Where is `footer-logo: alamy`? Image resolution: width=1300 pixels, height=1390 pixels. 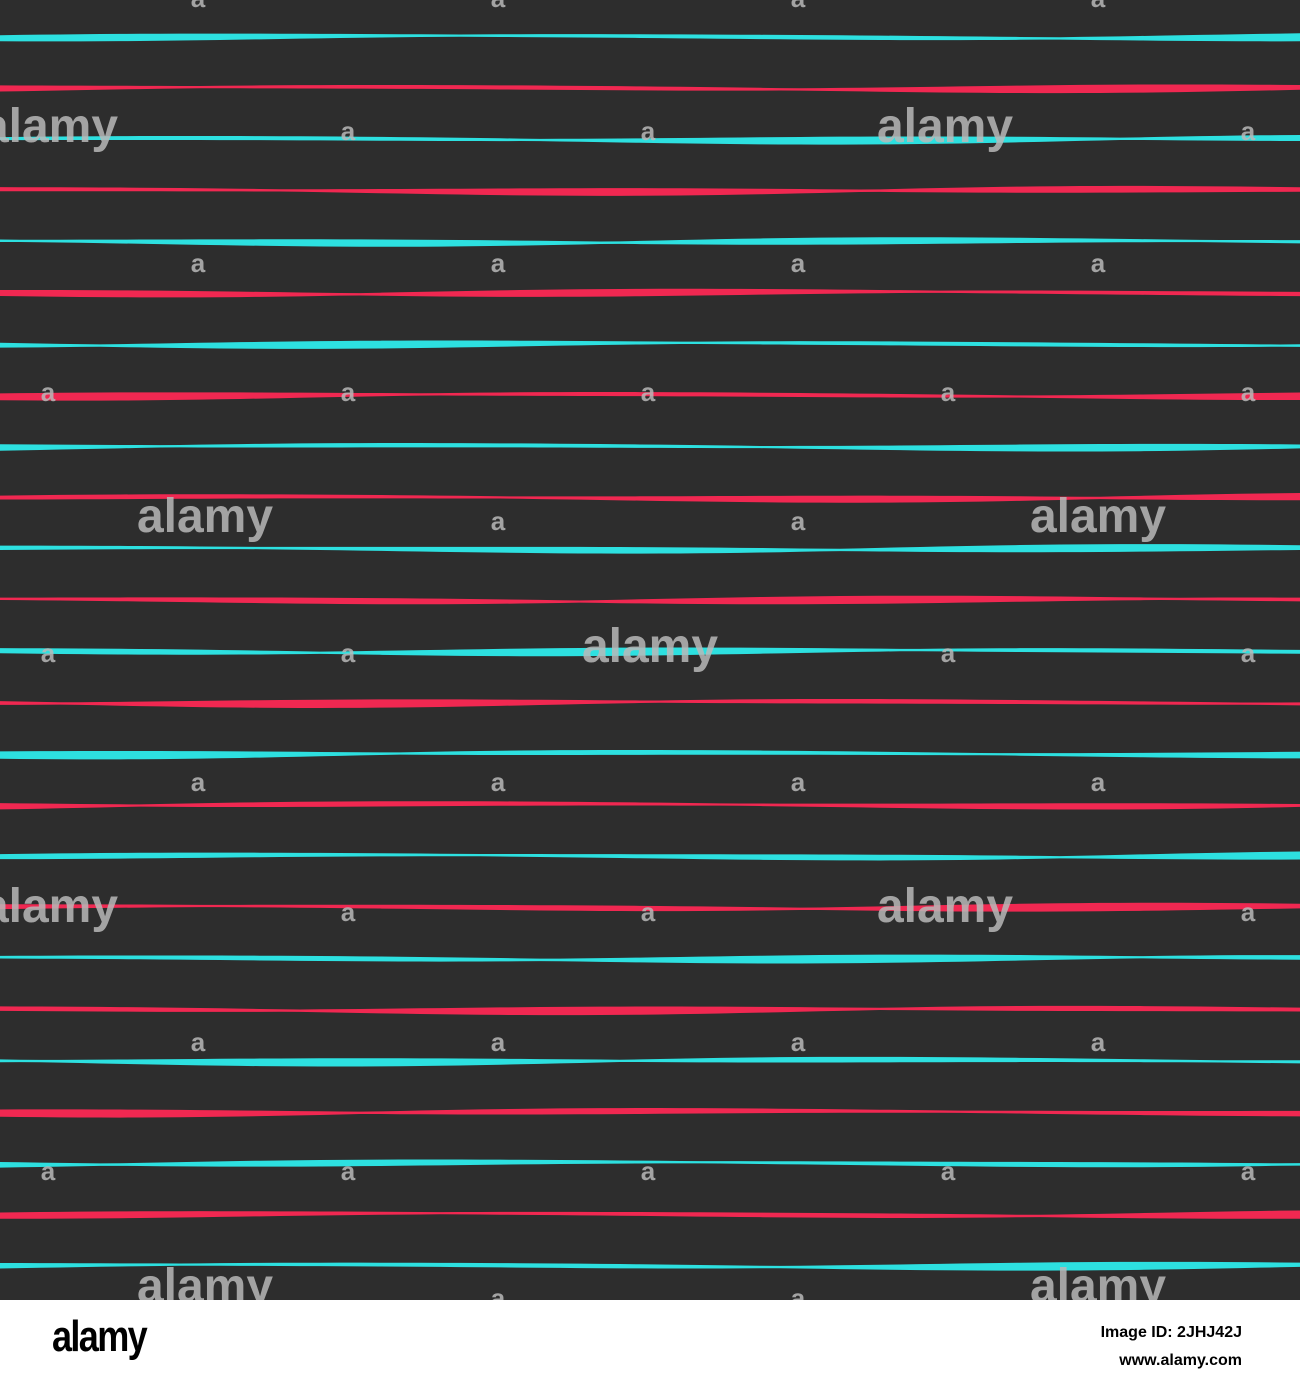
footer-logo: alamy is located at coordinates (100, 1336).